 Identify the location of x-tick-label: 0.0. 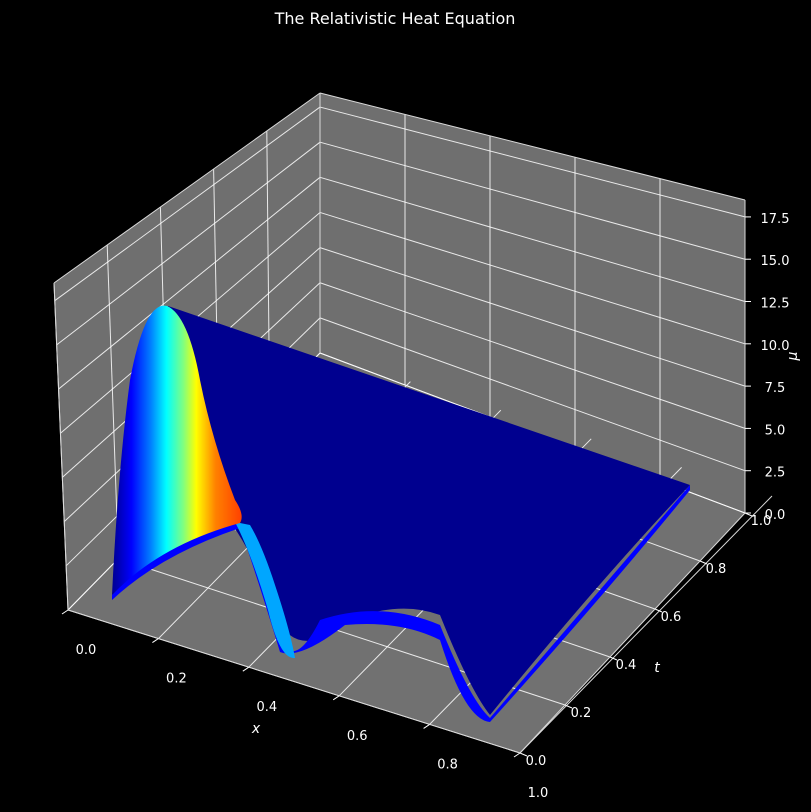
(86, 650).